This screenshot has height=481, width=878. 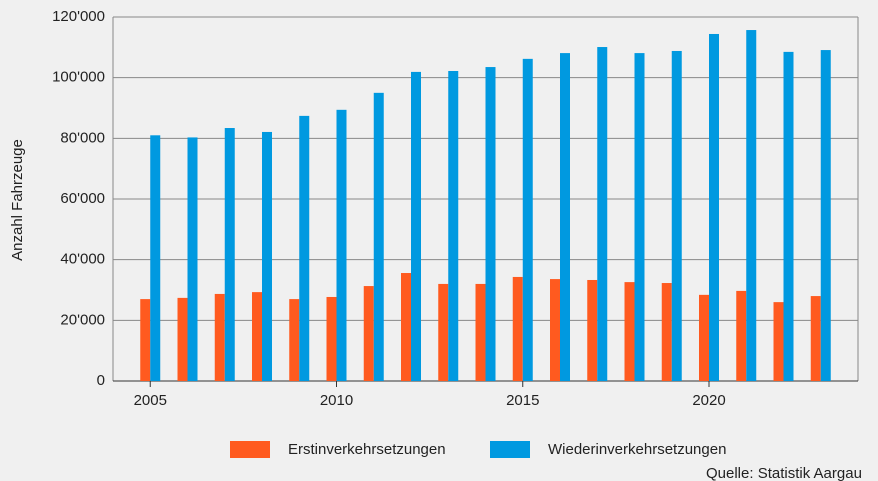 I want to click on x-tick-label: 2010, so click(x=336, y=400).